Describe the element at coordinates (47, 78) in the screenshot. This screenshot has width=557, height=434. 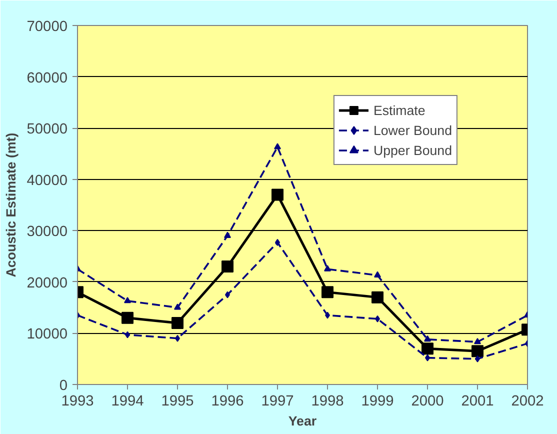
I see `y-tick-label: 60000` at that location.